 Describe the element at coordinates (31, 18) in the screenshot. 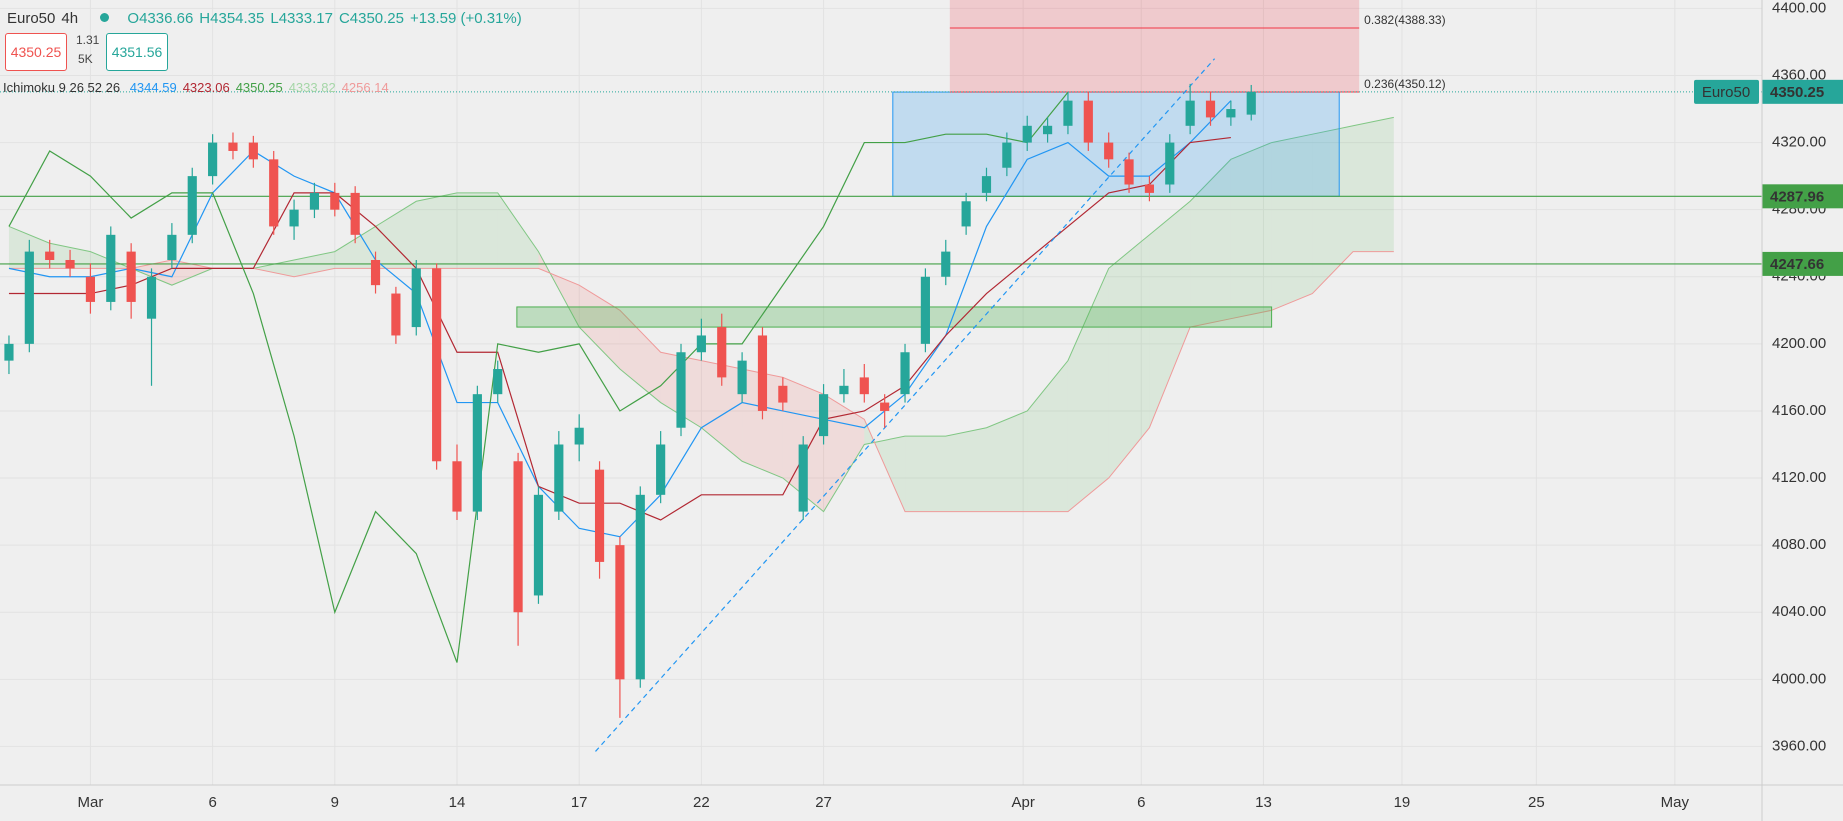

I see `symbol: Euro50` at that location.